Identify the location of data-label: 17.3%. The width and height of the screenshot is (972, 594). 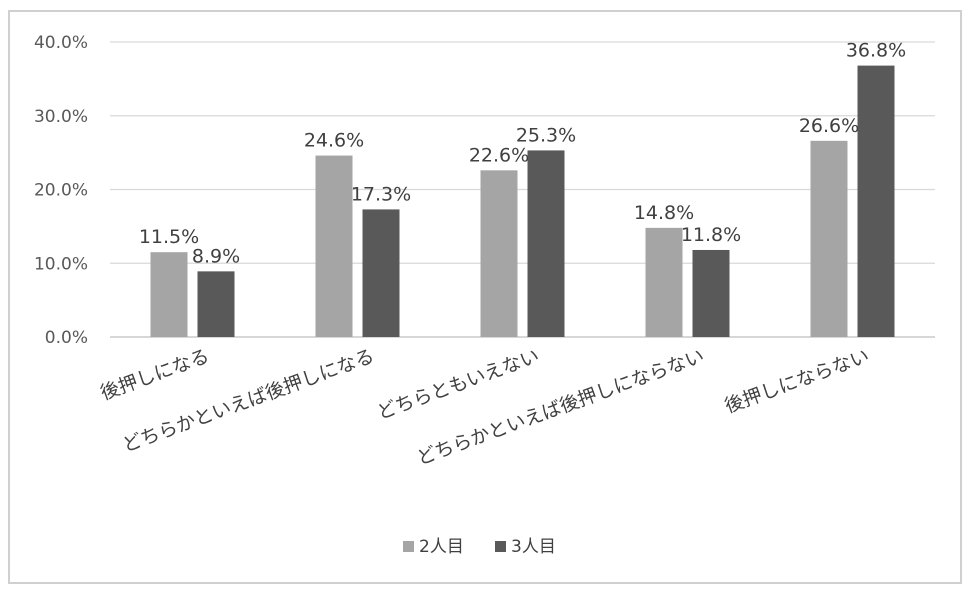
(381, 194).